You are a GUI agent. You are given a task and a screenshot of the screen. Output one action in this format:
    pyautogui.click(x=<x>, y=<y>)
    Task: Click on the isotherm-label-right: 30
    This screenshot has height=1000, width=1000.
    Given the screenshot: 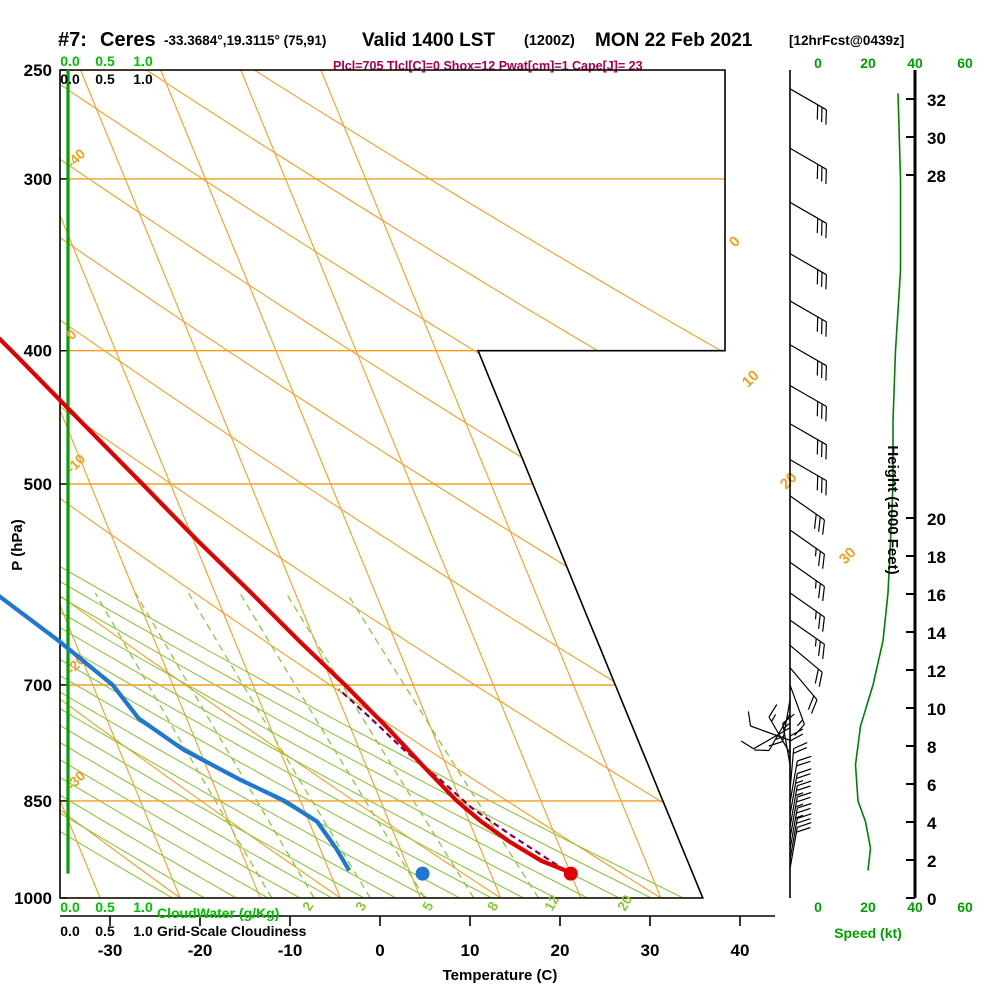 What is the action you would take?
    pyautogui.click(x=848, y=556)
    